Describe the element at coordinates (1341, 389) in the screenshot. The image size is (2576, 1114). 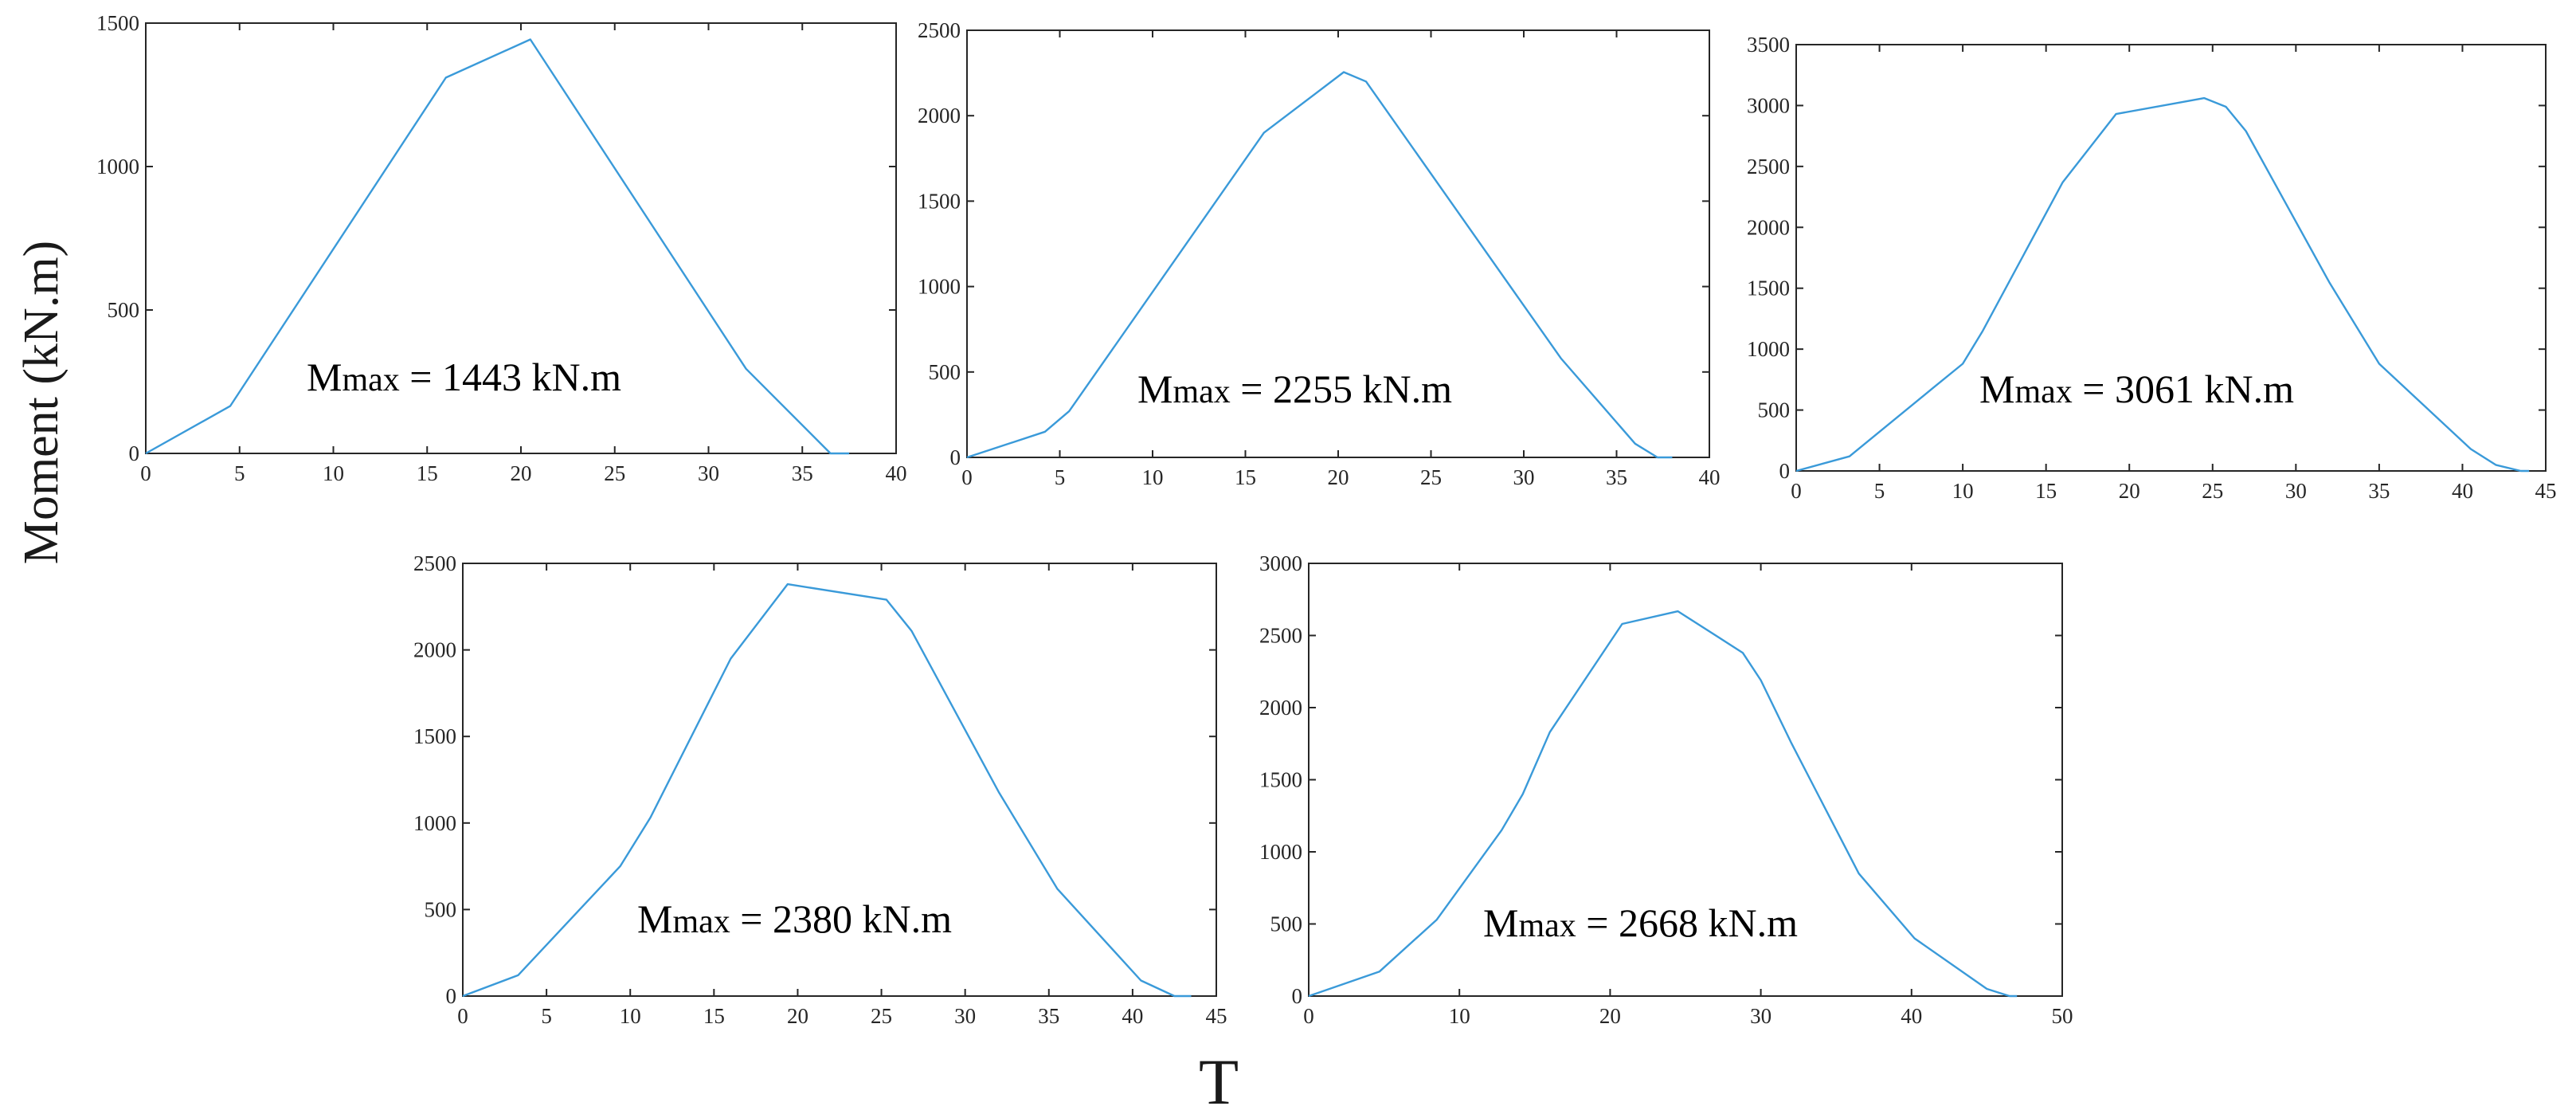
I see `mmax-value: = 2255 kN.m` at that location.